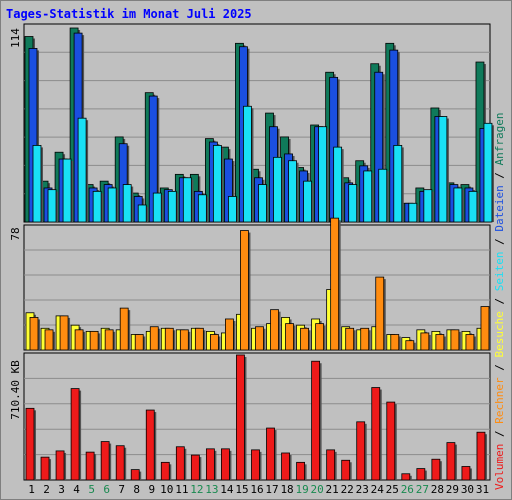 The width and height of the screenshot is (512, 500). I want to click on x-tick-label-day-26: 26, so click(407, 489).